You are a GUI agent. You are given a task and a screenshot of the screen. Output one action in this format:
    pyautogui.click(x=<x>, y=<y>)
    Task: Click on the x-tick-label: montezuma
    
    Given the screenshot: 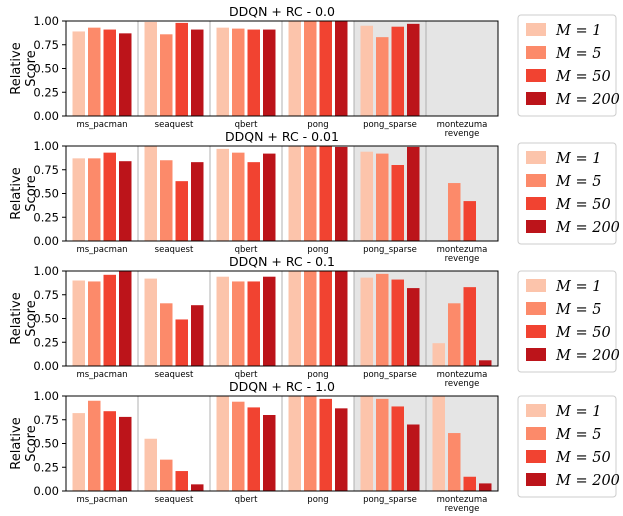 What is the action you would take?
    pyautogui.click(x=462, y=375)
    